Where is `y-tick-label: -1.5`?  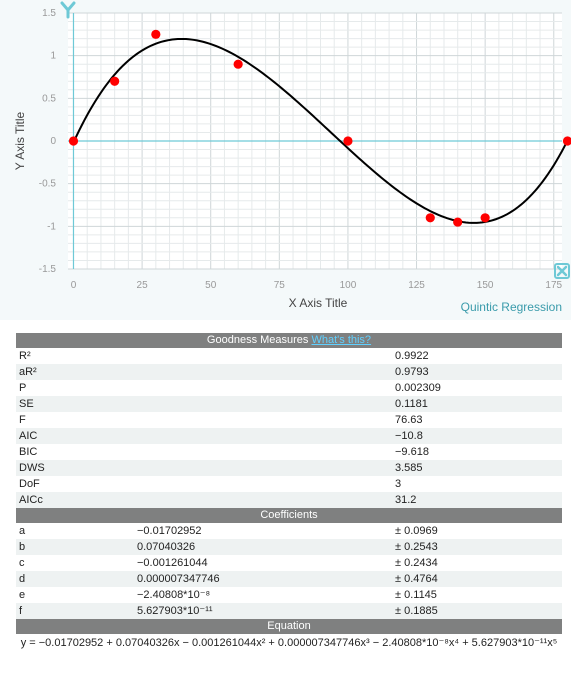 y-tick-label: -1.5 is located at coordinates (48, 269).